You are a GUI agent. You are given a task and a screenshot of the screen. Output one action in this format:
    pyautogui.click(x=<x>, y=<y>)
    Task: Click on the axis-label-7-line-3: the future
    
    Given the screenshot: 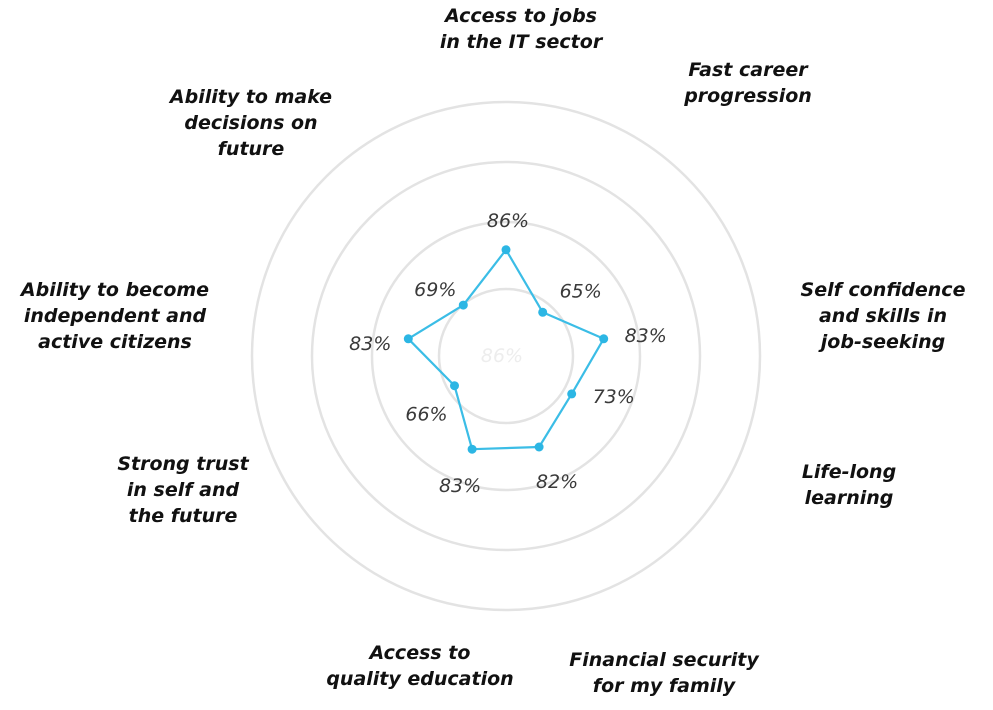 What is the action you would take?
    pyautogui.click(x=183, y=516)
    